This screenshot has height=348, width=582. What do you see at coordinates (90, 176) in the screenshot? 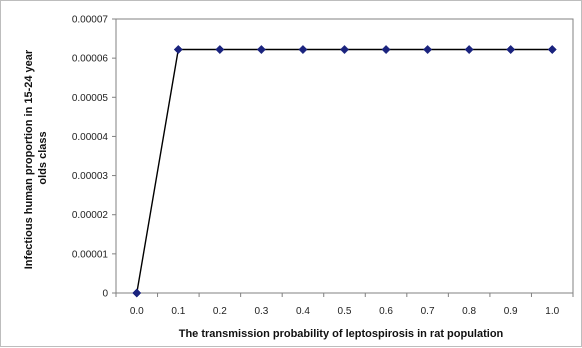
I see `y-tick-label: 0.00003` at bounding box center [90, 176].